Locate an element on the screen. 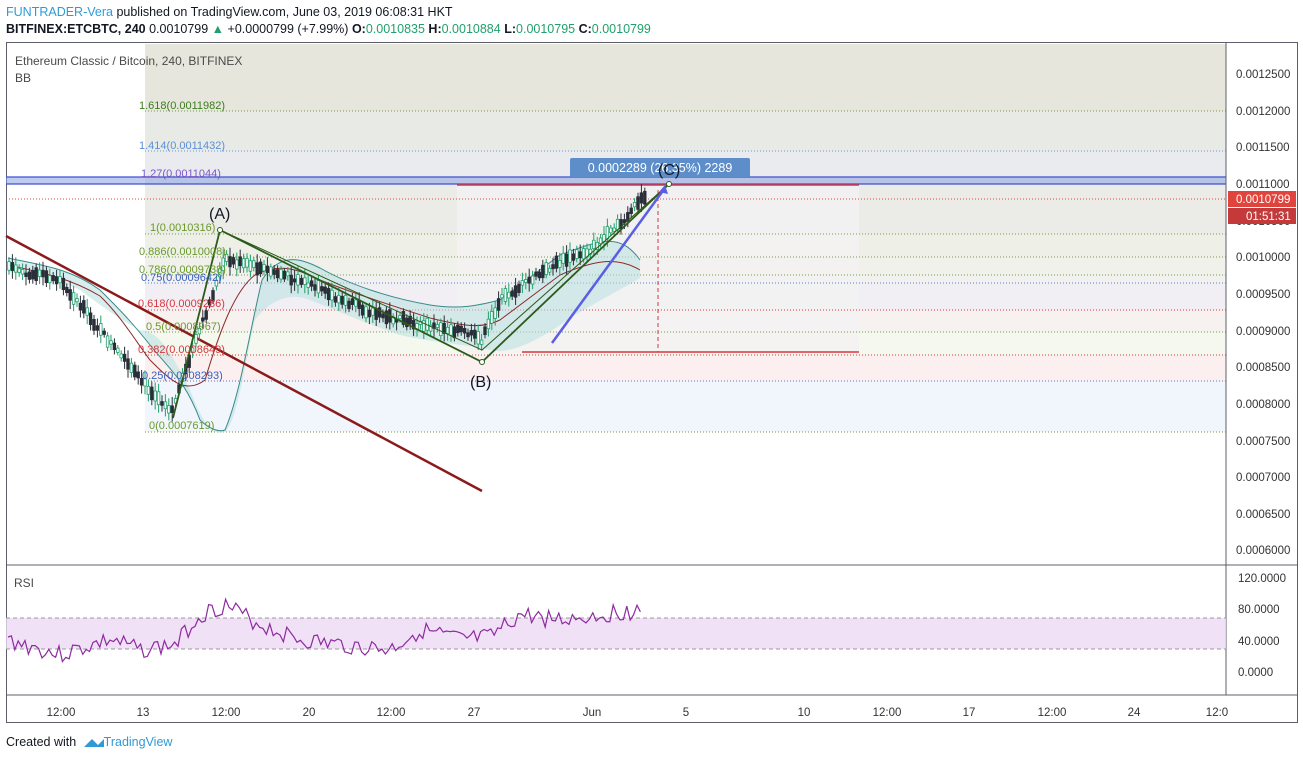 The image size is (1303, 760). descending-trendline is located at coordinates (244, 363).